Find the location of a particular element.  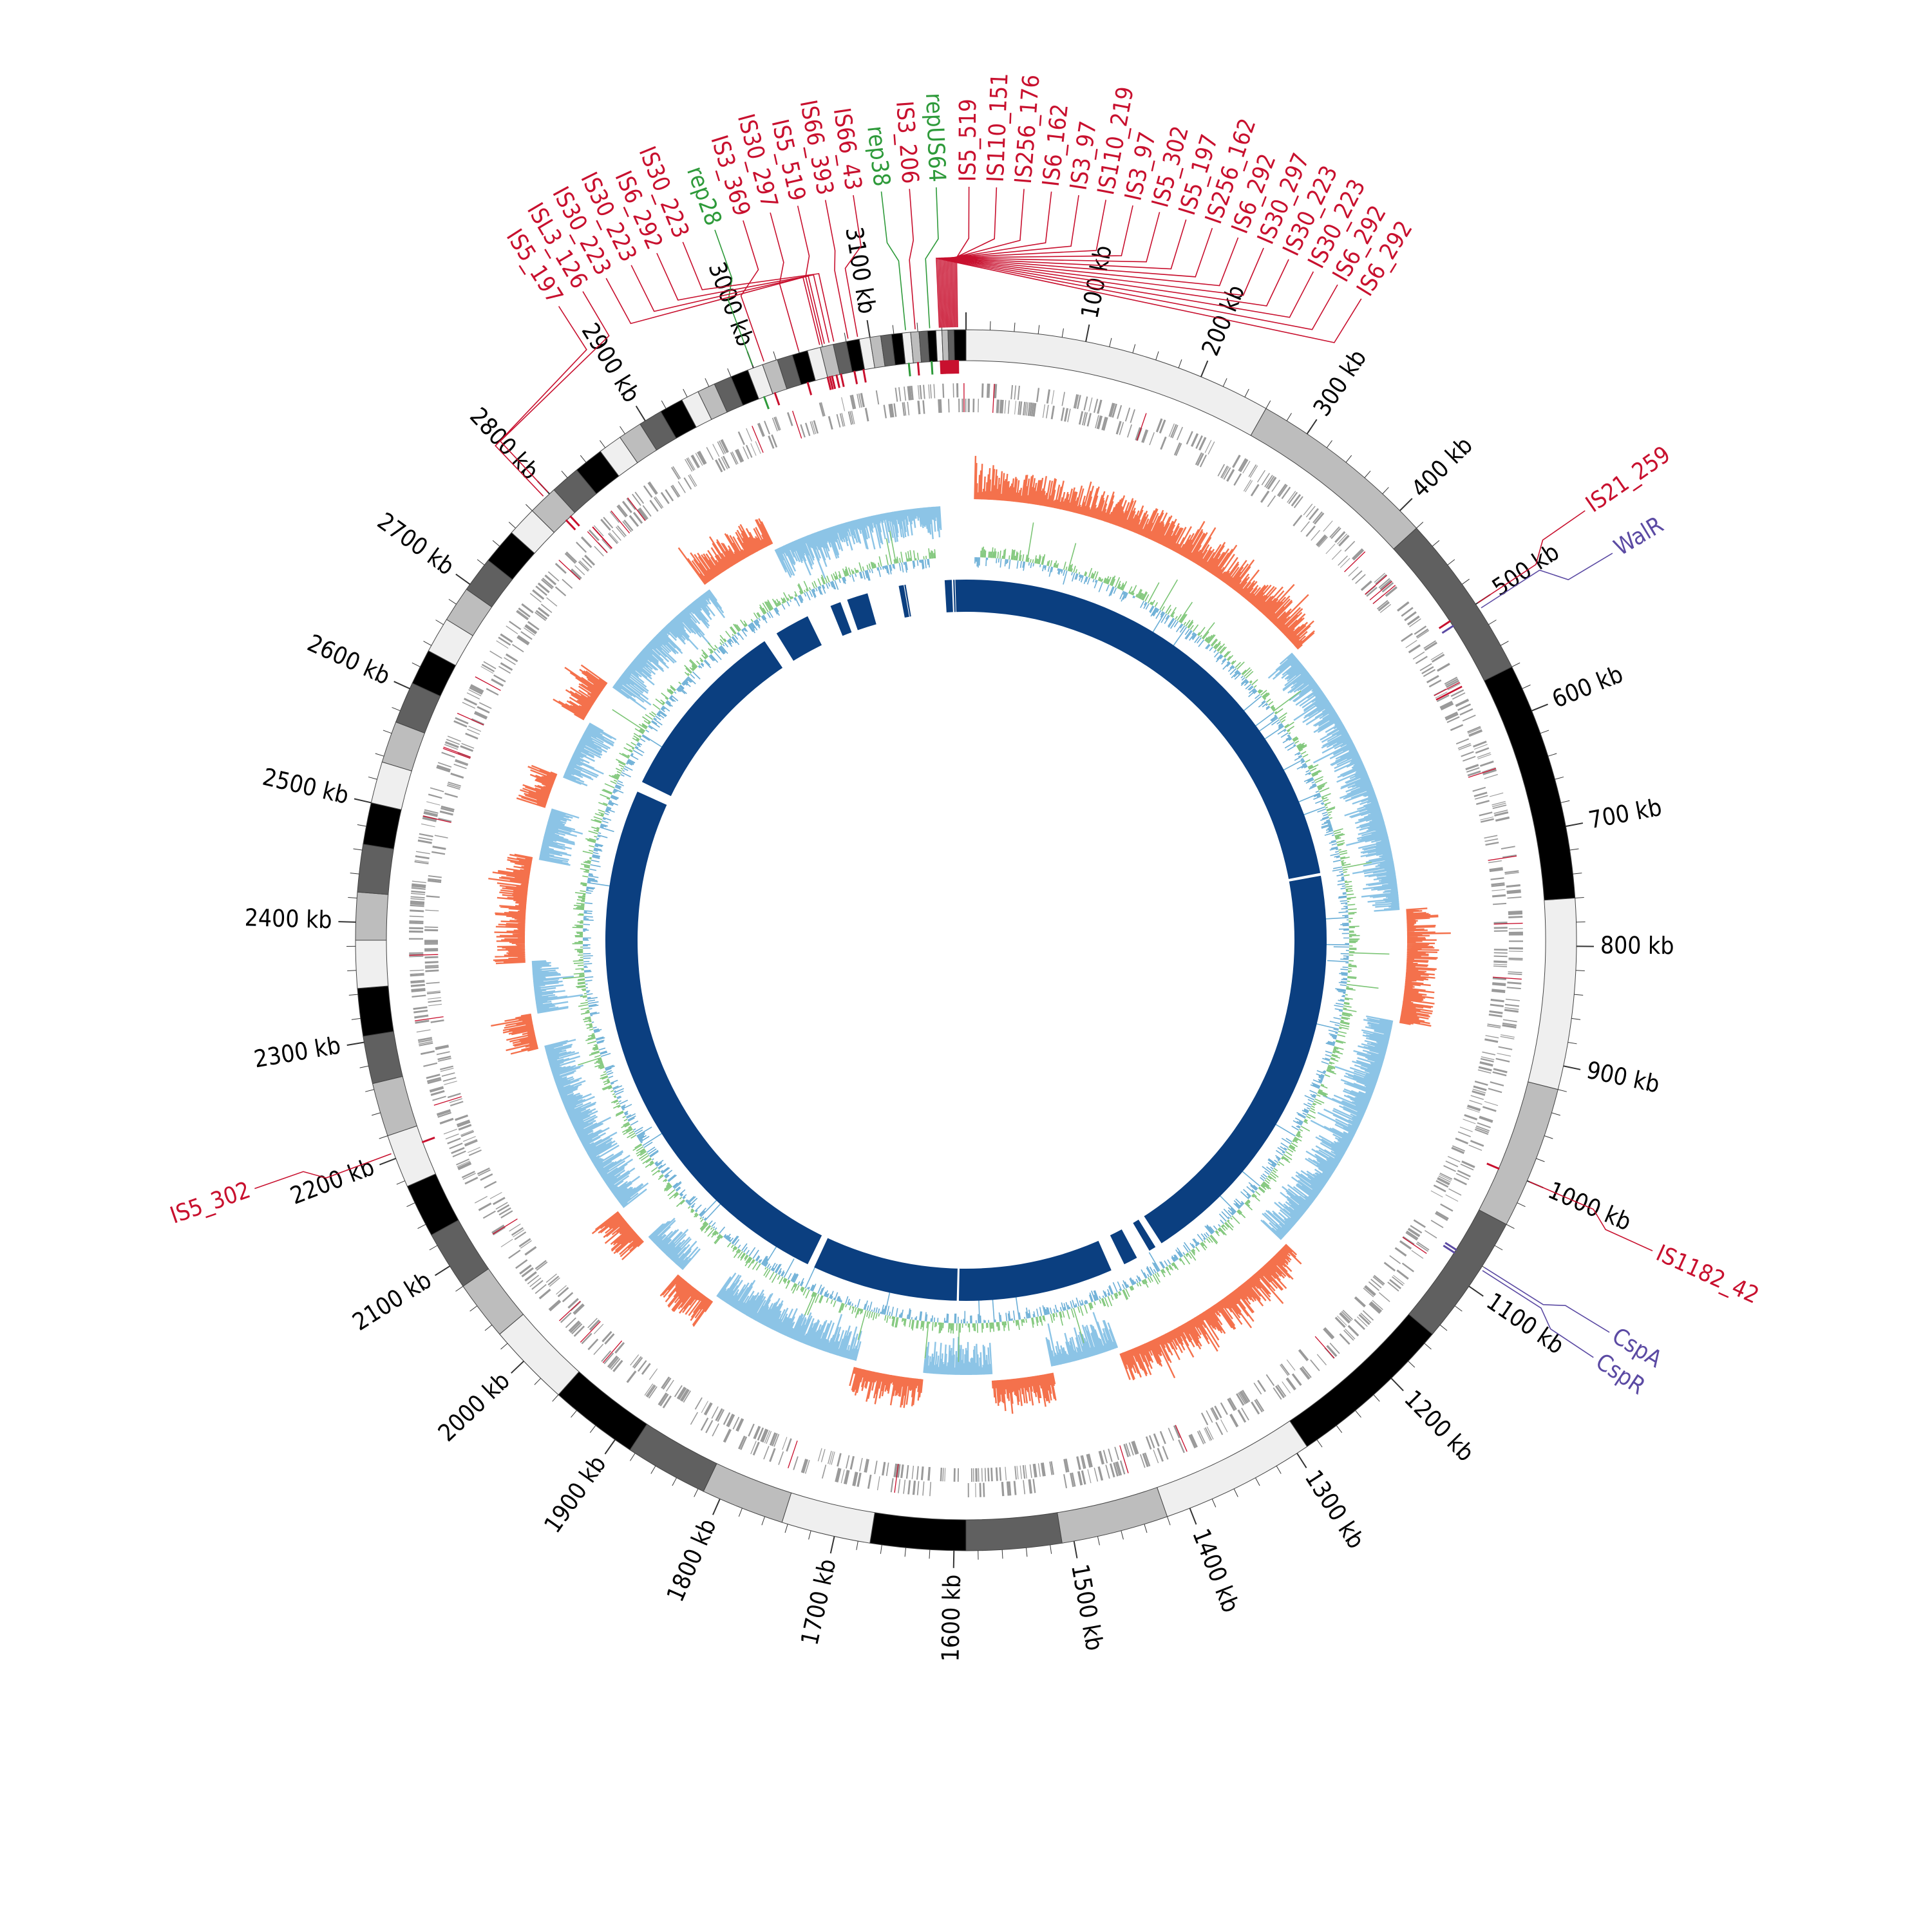

scale-tick-label: 1300 kb is located at coordinates (1335, 1509).